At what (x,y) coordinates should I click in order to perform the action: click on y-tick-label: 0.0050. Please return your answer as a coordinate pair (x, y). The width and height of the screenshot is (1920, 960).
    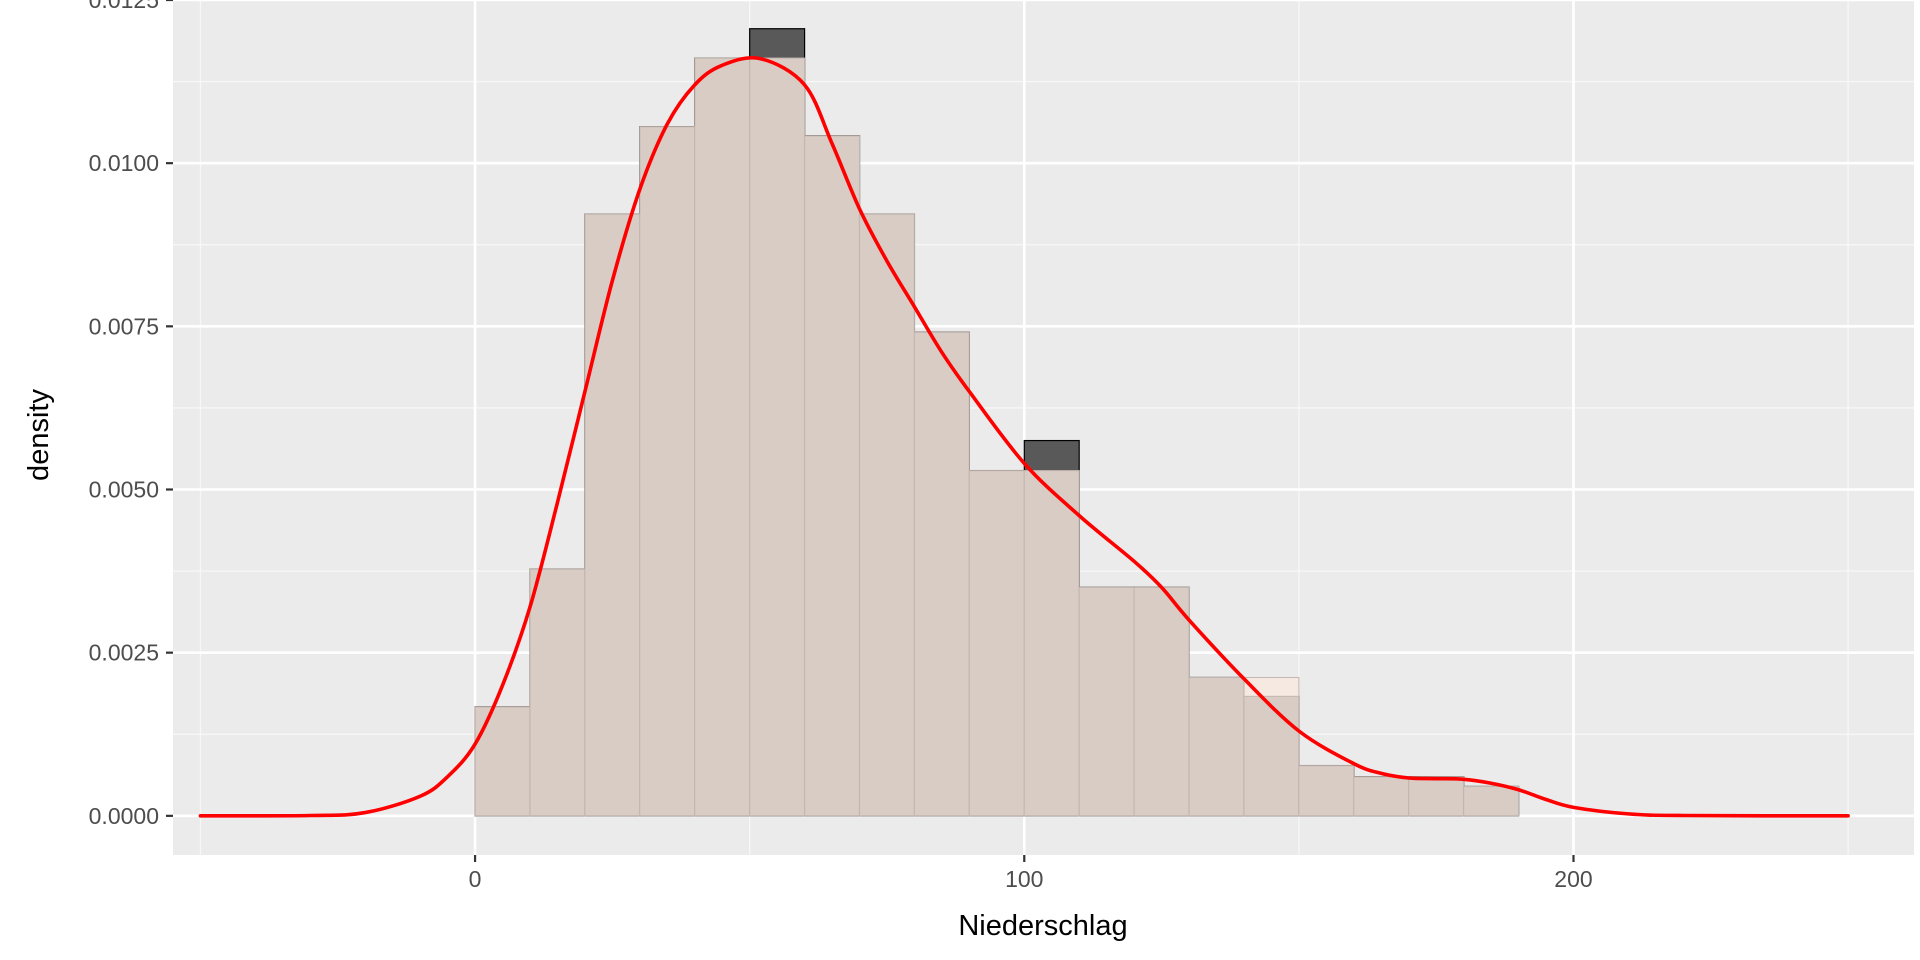
    Looking at the image, I should click on (124, 490).